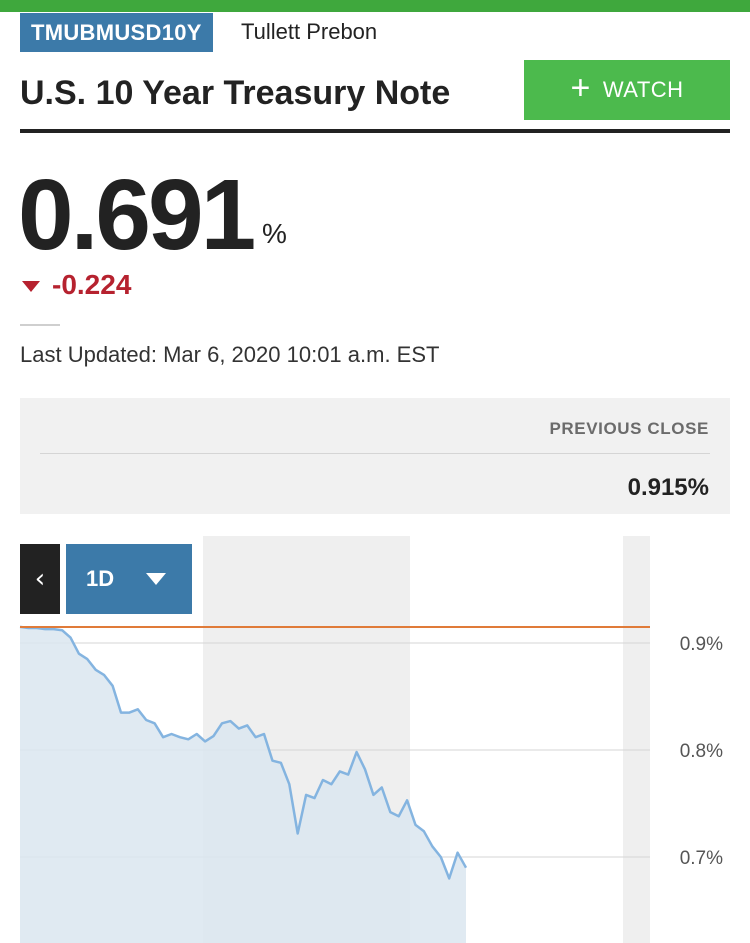 Image resolution: width=750 pixels, height=943 pixels. What do you see at coordinates (156, 579) in the screenshot?
I see `caret-down-icon` at bounding box center [156, 579].